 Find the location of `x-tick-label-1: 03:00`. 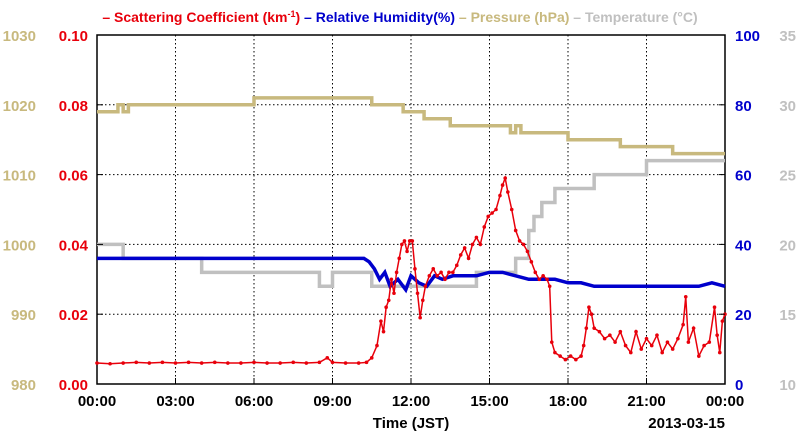

x-tick-label-1: 03:00 is located at coordinates (175, 401).